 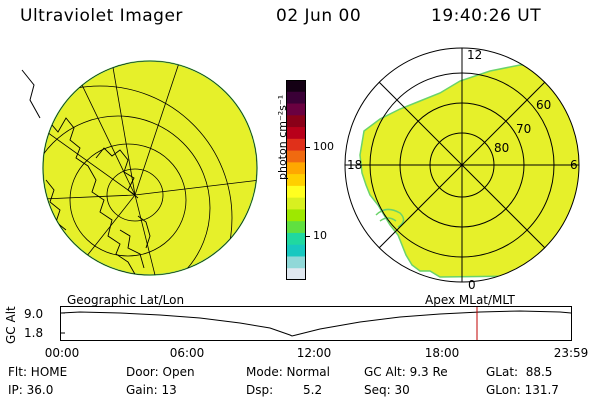 I want to click on timeline-xtick-2359: 23:59, so click(x=571, y=353).